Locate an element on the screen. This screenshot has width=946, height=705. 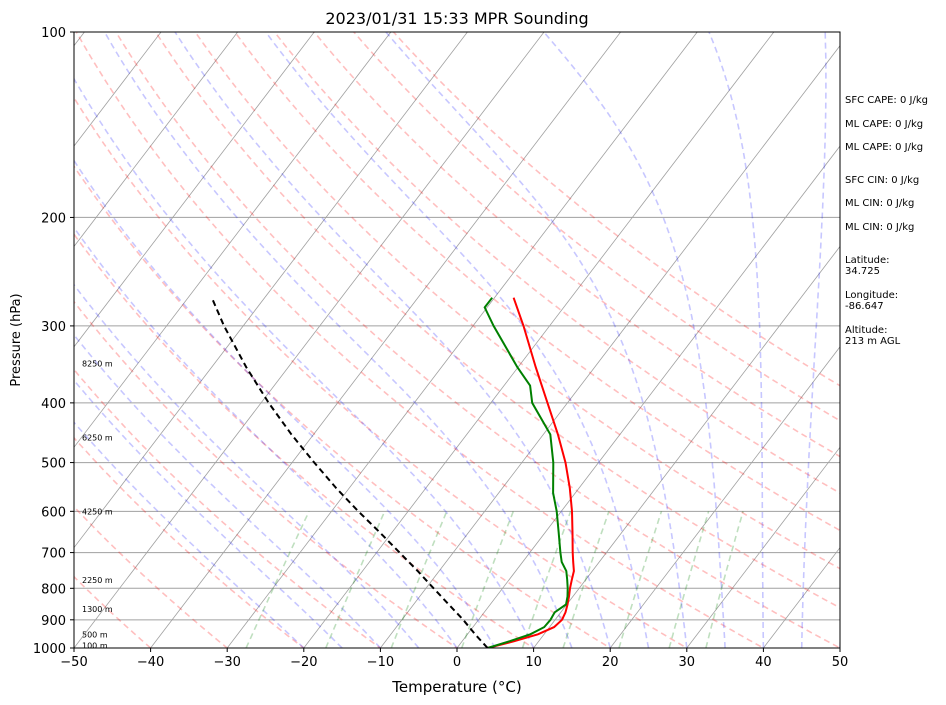
height-label: 2250 m is located at coordinates (97, 580).